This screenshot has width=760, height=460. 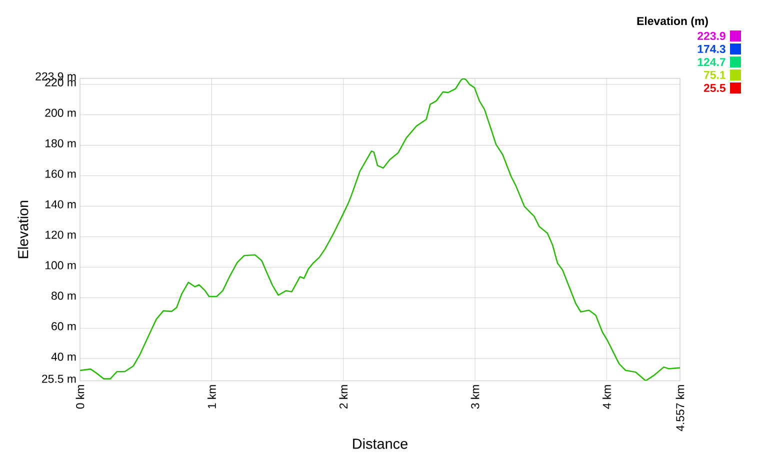 What do you see at coordinates (61, 265) in the screenshot?
I see `y-tick-label: 100 m` at bounding box center [61, 265].